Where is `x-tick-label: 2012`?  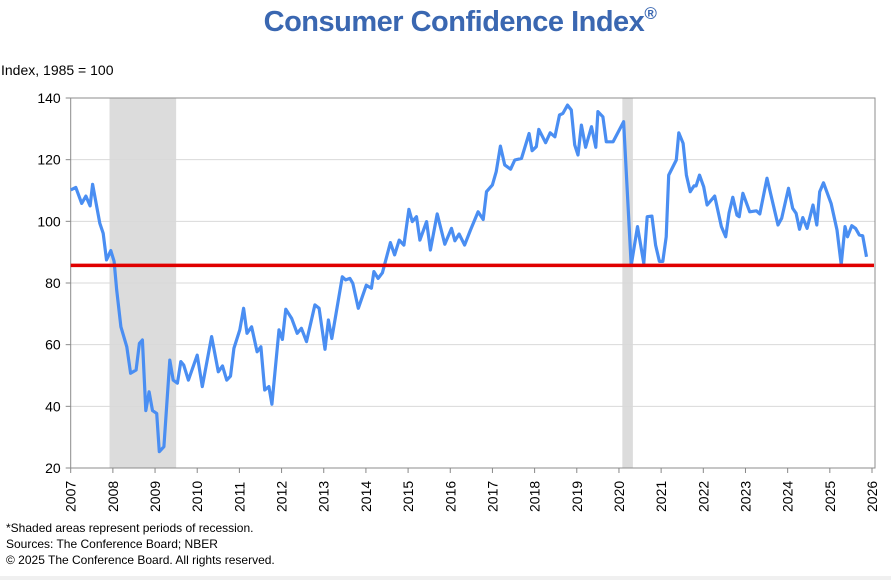 x-tick-label: 2012 is located at coordinates (282, 496).